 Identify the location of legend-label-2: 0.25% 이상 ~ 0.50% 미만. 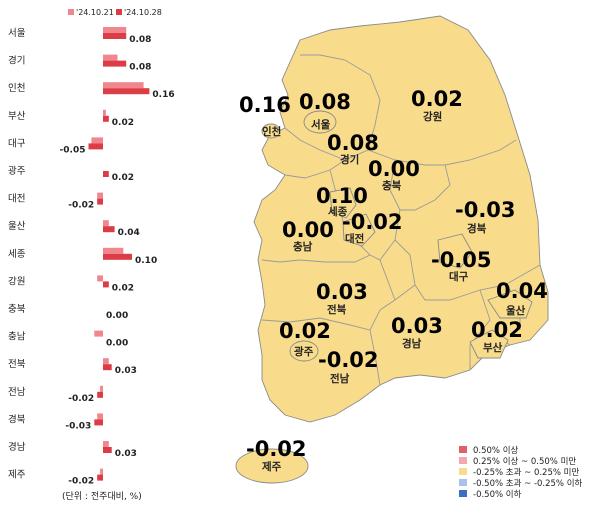
(524, 461).